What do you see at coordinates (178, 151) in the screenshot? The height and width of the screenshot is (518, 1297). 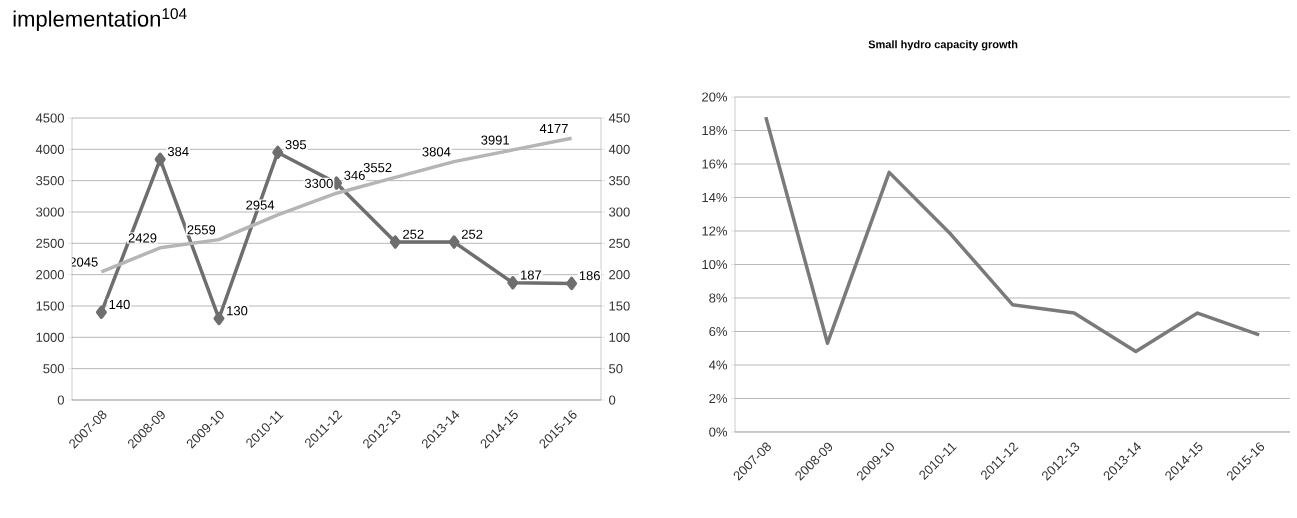 I see `data-label: 384` at bounding box center [178, 151].